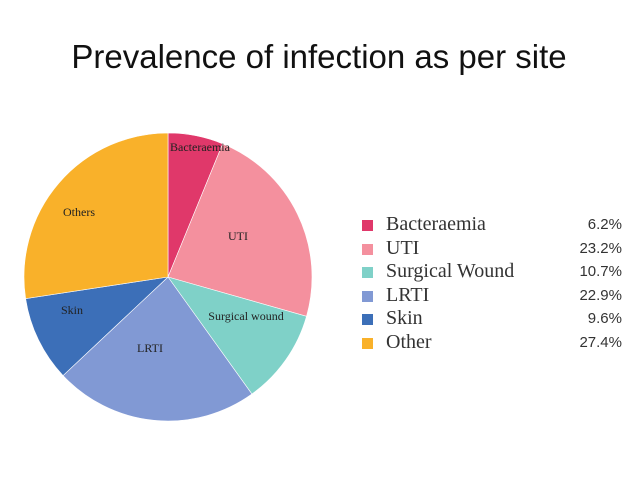  I want to click on pie-slice-others, so click(96, 215).